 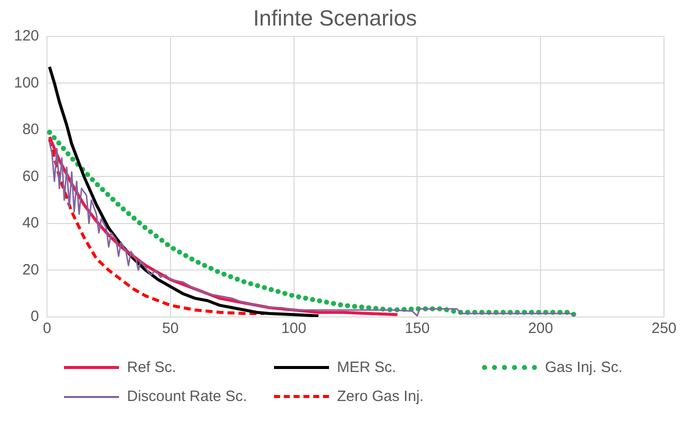 I want to click on chart-title: Infinte Scenarios, so click(x=335, y=17).